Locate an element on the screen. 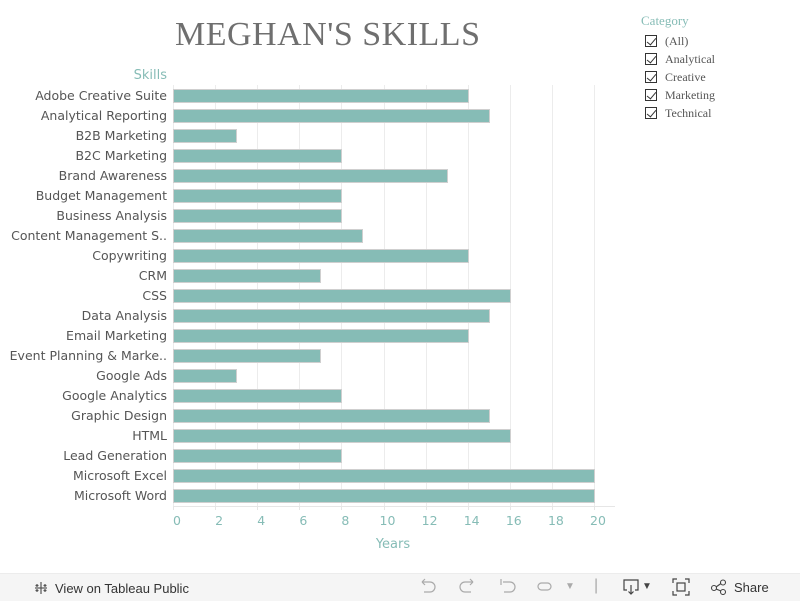  refresh-dropdown-chevron-icon: ▼ is located at coordinates (570, 586).